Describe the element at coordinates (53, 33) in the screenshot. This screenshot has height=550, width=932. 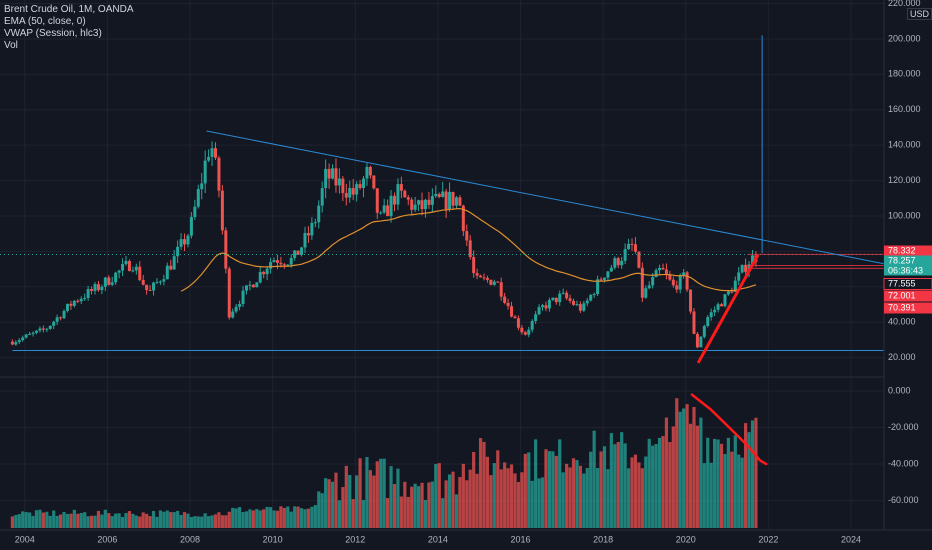
I see `vwap-indicator-label: VWAP (Session, hlc3)` at that location.